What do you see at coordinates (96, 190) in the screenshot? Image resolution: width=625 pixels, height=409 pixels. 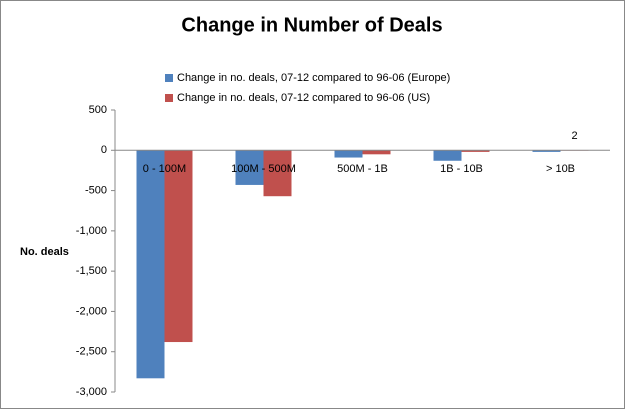 I see `y-tick-label: -500` at bounding box center [96, 190].